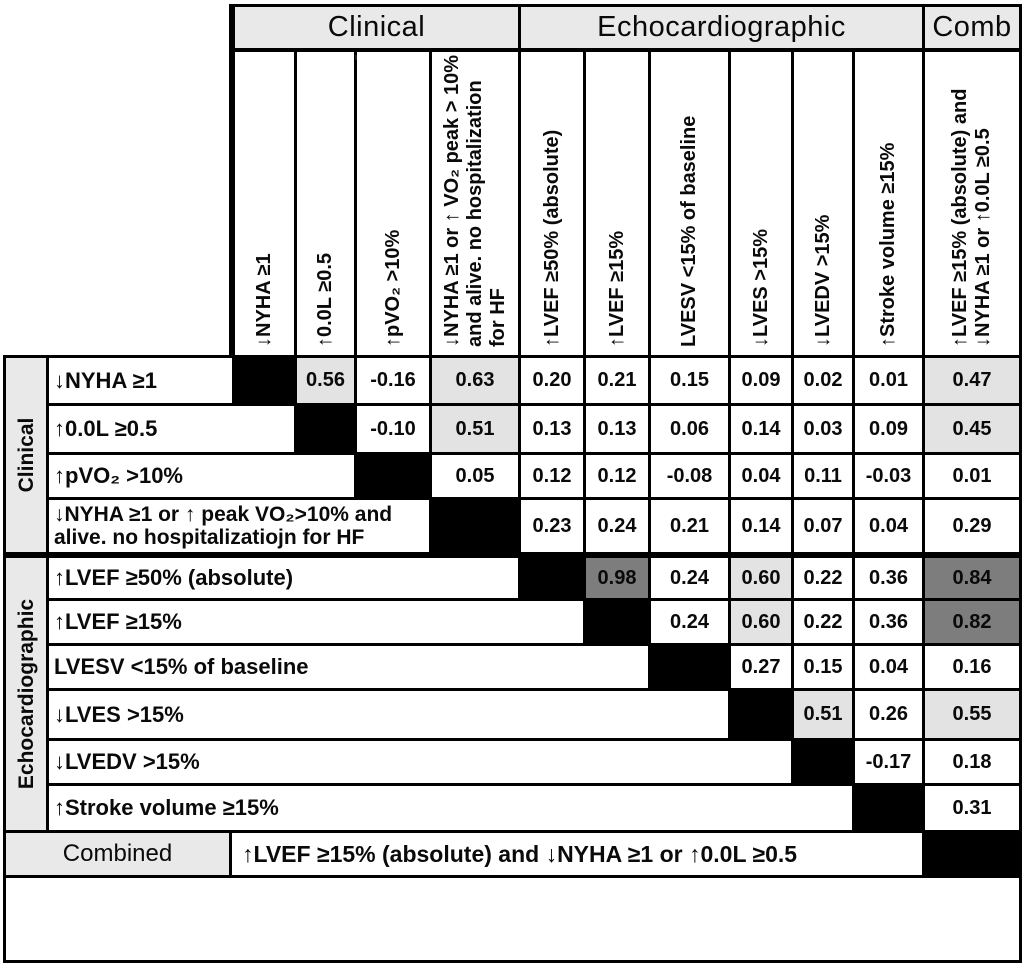 This screenshot has height=969, width=1024. I want to click on matrix-cell-r3-c9: 0.04, so click(888, 526).